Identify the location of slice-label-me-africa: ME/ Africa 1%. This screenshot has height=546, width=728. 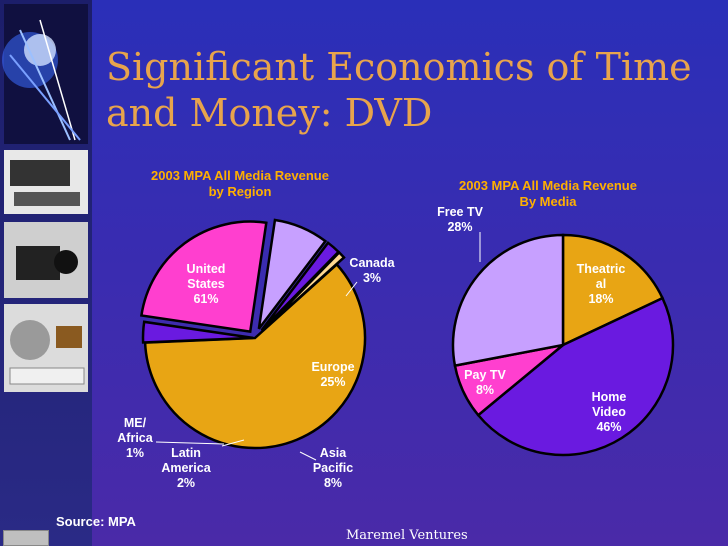
(135, 438).